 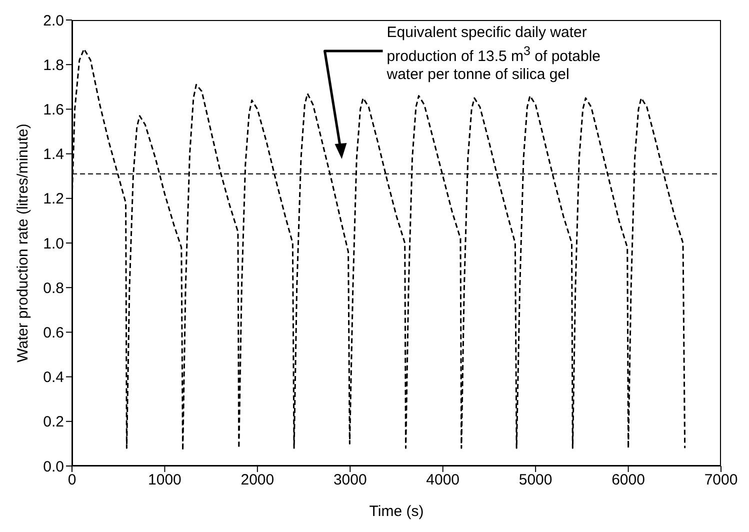 What do you see at coordinates (53, 65) in the screenshot?
I see `y-tick-label: 1.8` at bounding box center [53, 65].